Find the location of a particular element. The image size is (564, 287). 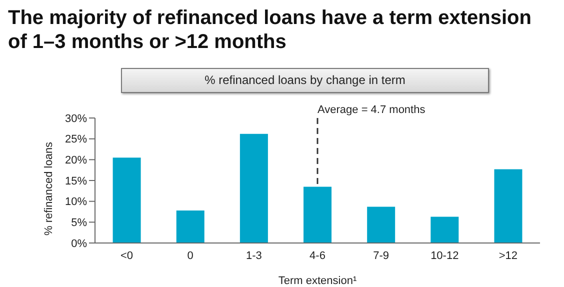

y-tick-label: 20% is located at coordinates (76, 160).